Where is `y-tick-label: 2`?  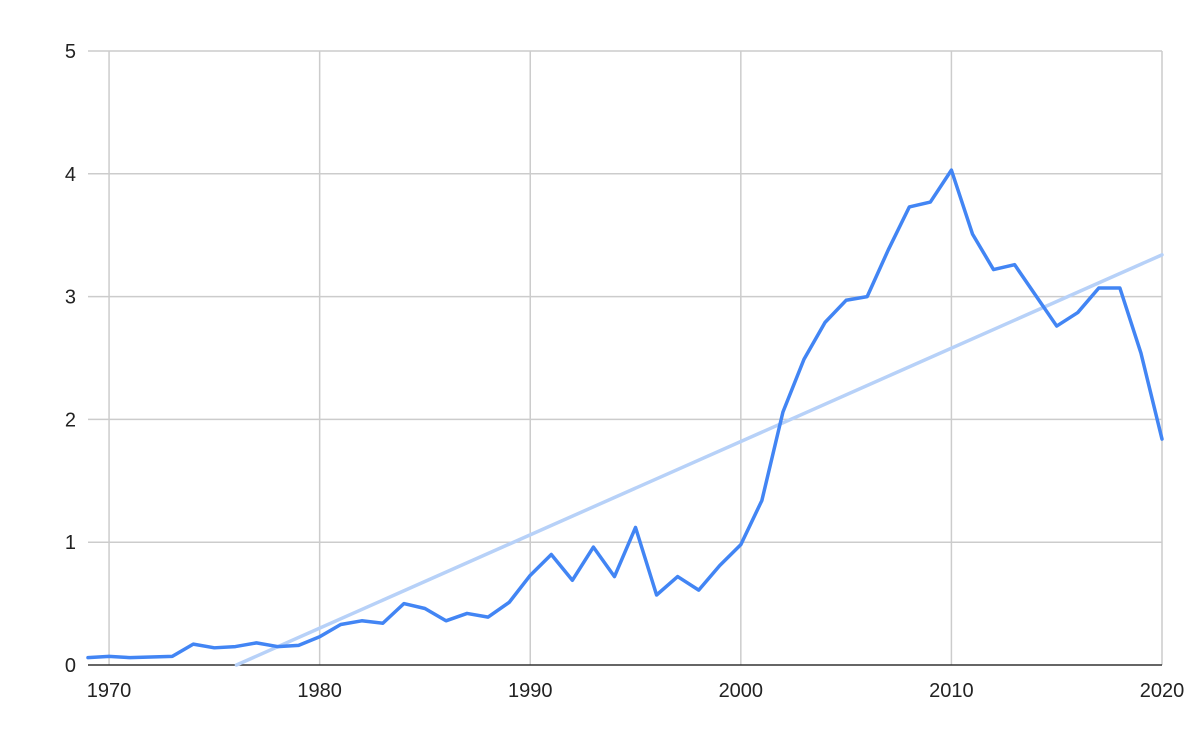 y-tick-label: 2 is located at coordinates (70, 420).